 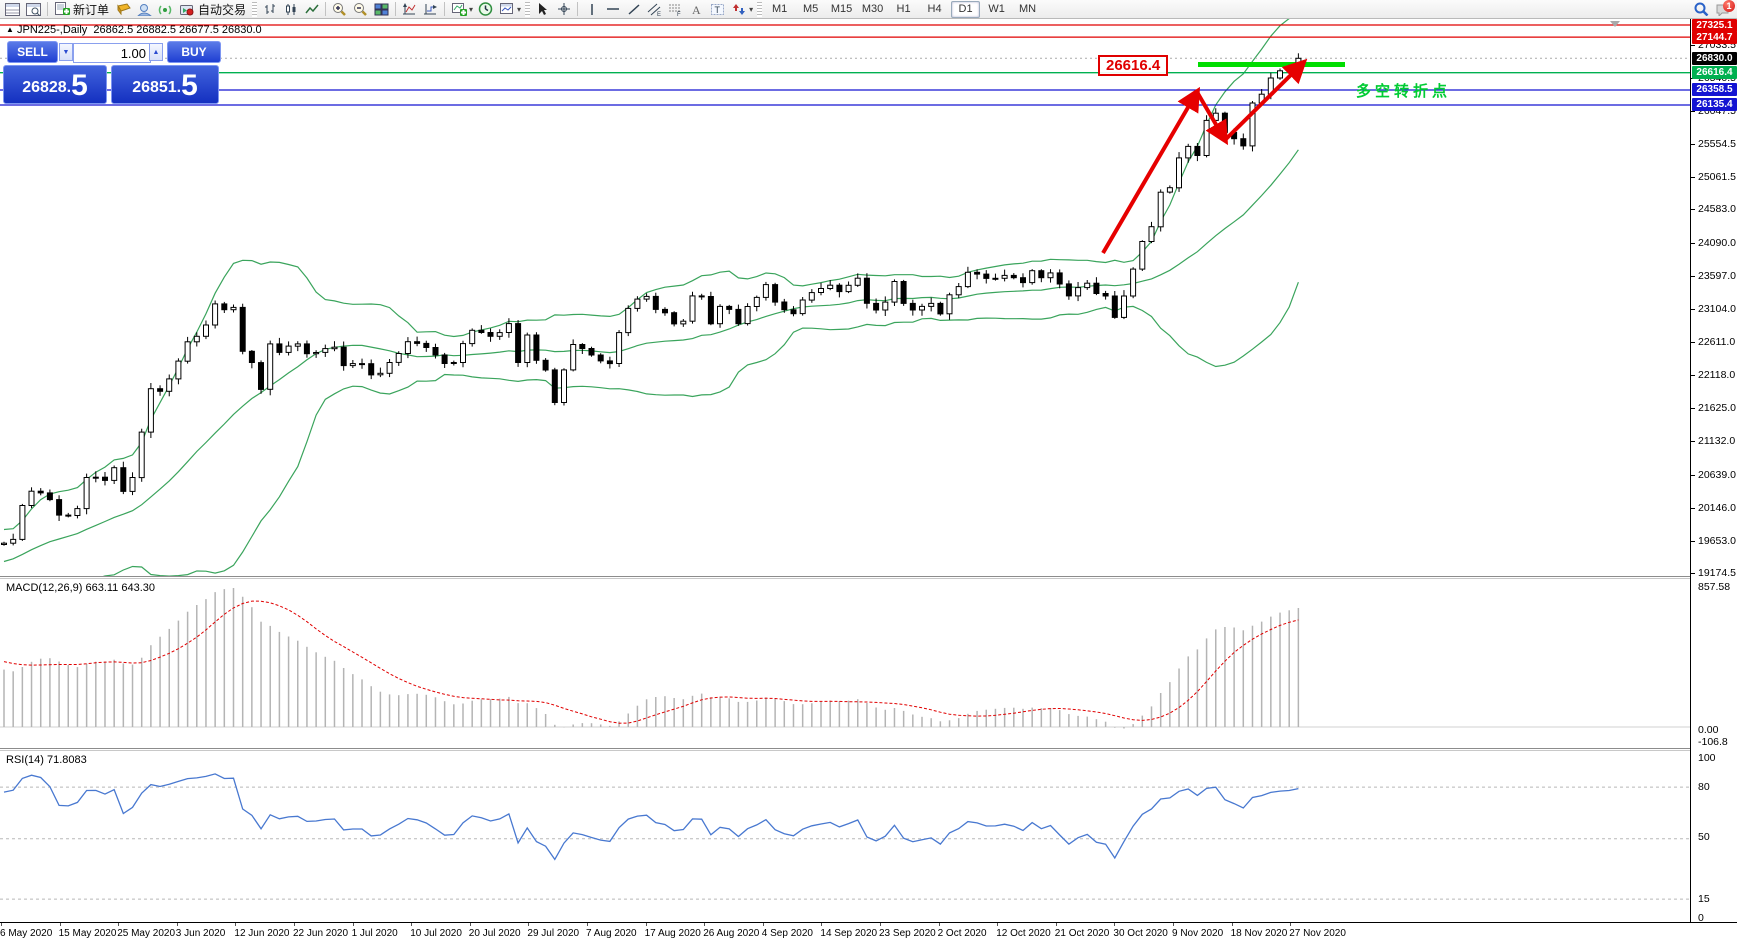 What do you see at coordinates (872, 9) in the screenshot?
I see `timeframe-m30: M30` at bounding box center [872, 9].